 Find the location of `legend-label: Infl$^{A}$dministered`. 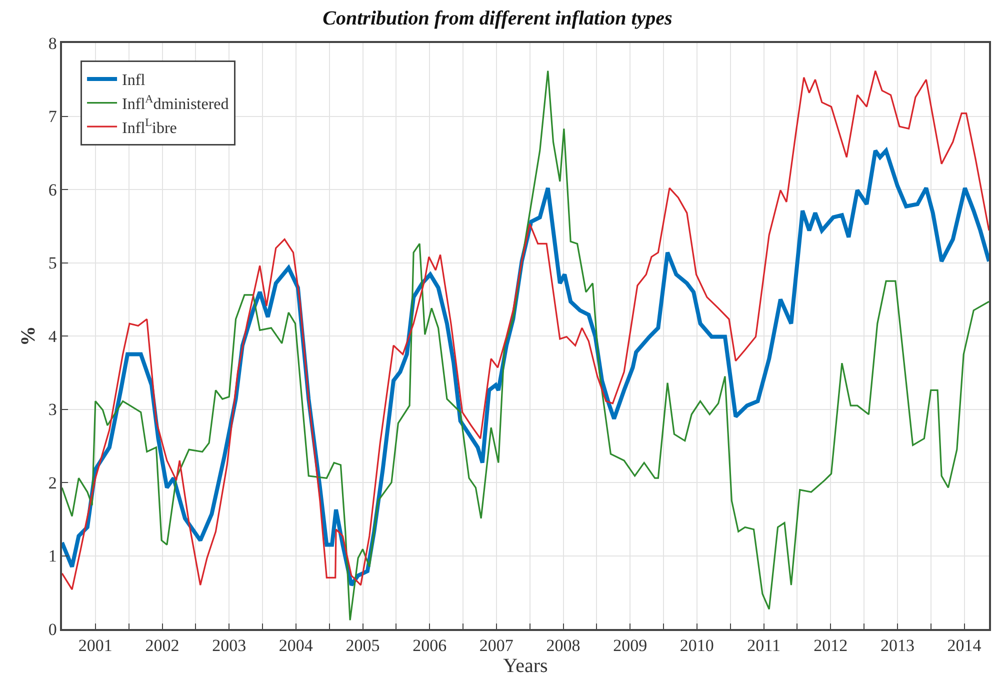

legend-label: Infl$^{A}$dministered is located at coordinates (175, 103).